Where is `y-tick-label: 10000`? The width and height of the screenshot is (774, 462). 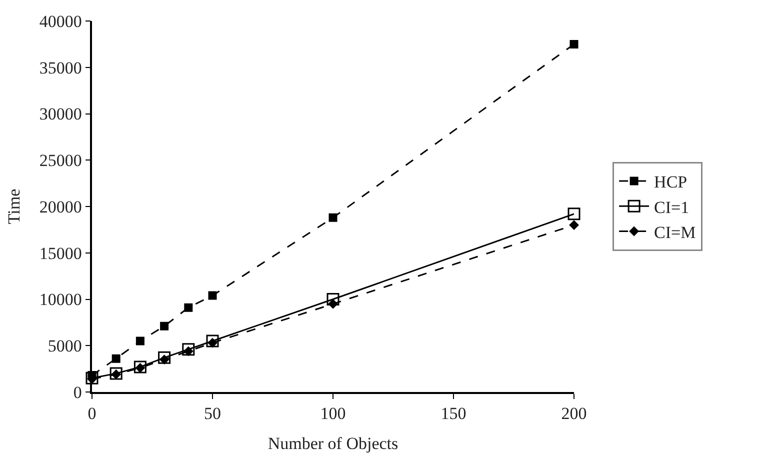 y-tick-label: 10000 is located at coordinates (60, 300).